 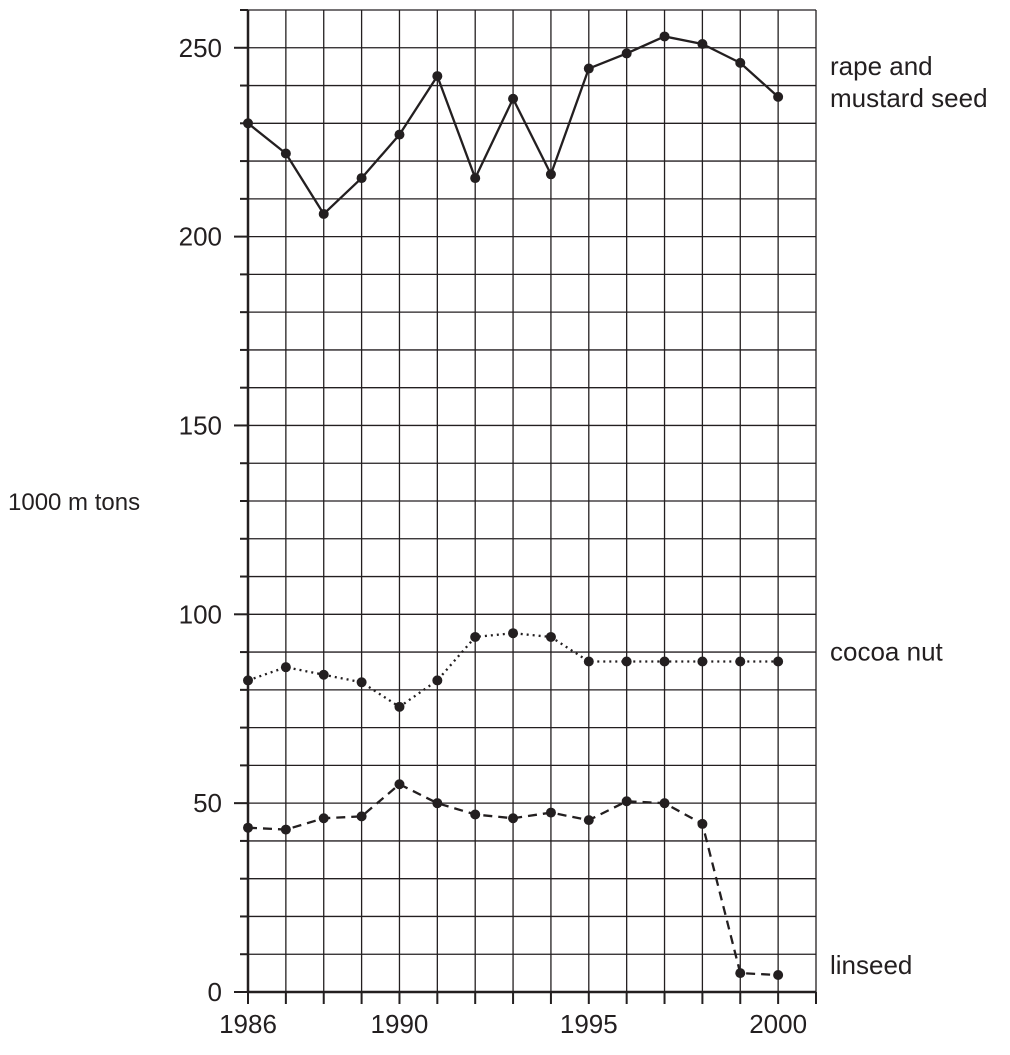 What do you see at coordinates (881, 66) in the screenshot?
I see `series-label-line: rape and` at bounding box center [881, 66].